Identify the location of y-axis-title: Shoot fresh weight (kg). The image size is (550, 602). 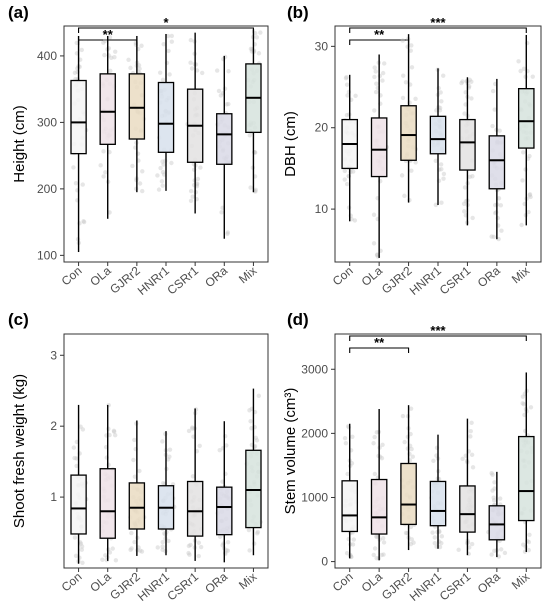
(19, 451).